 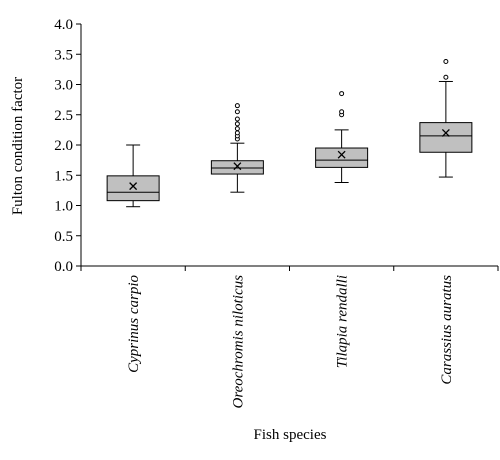 What do you see at coordinates (63, 176) in the screenshot?
I see `y-tick-label: 1.5` at bounding box center [63, 176].